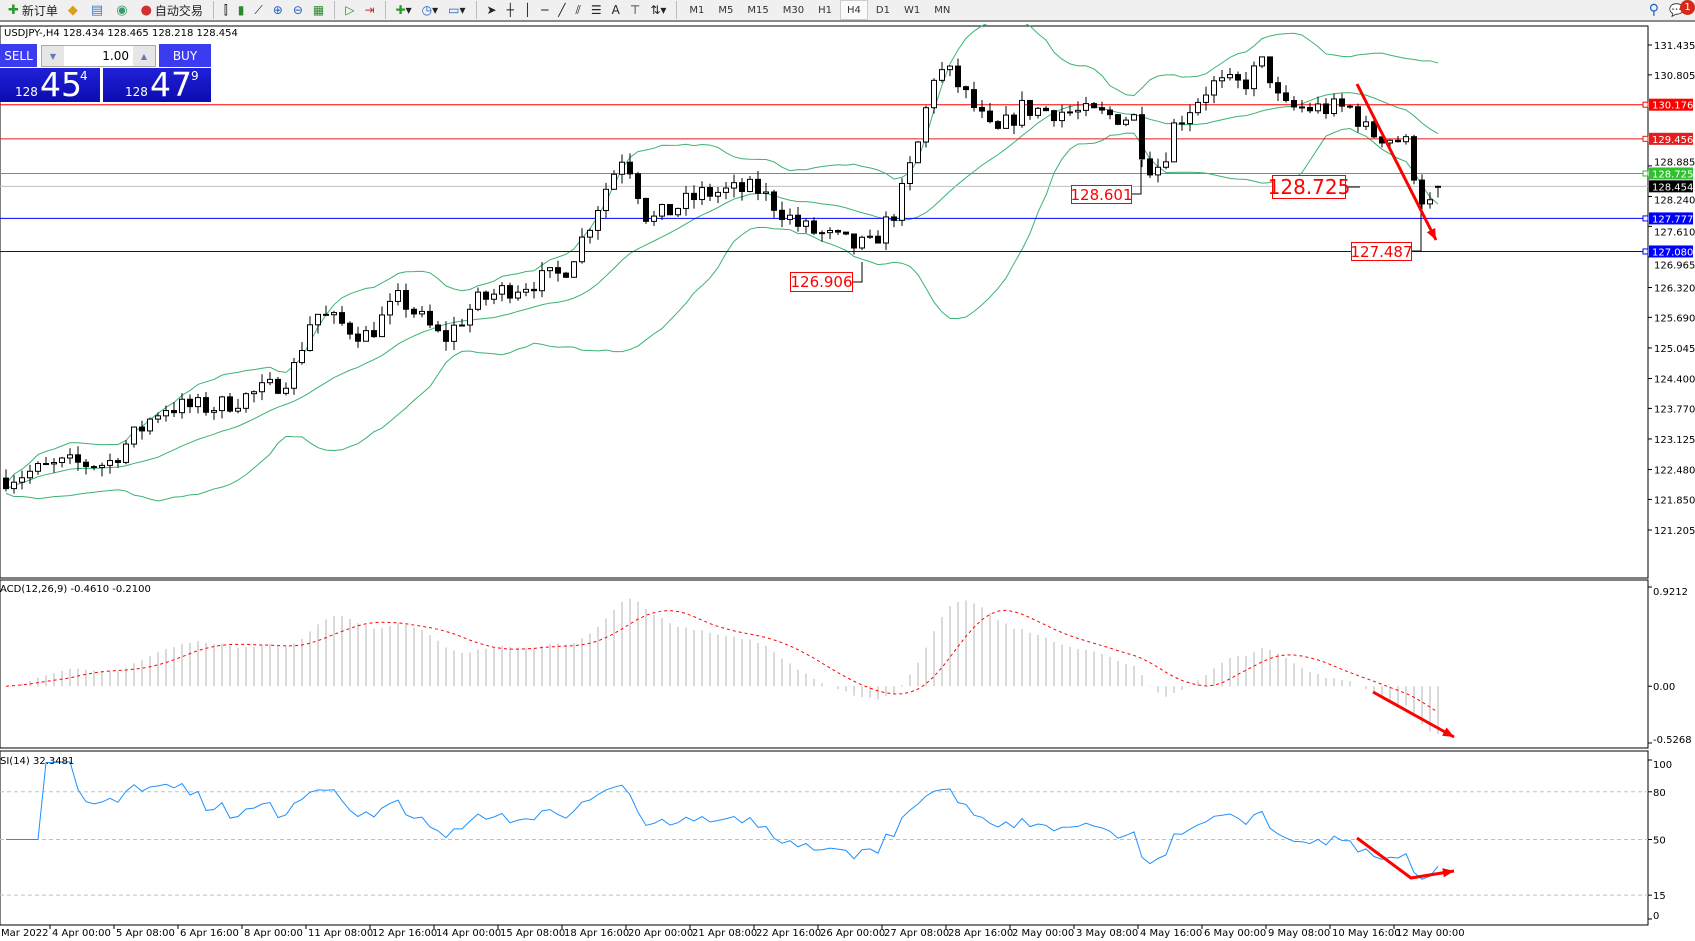  What do you see at coordinates (278, 10) in the screenshot?
I see `zoom-in-button: ⊕` at bounding box center [278, 10].